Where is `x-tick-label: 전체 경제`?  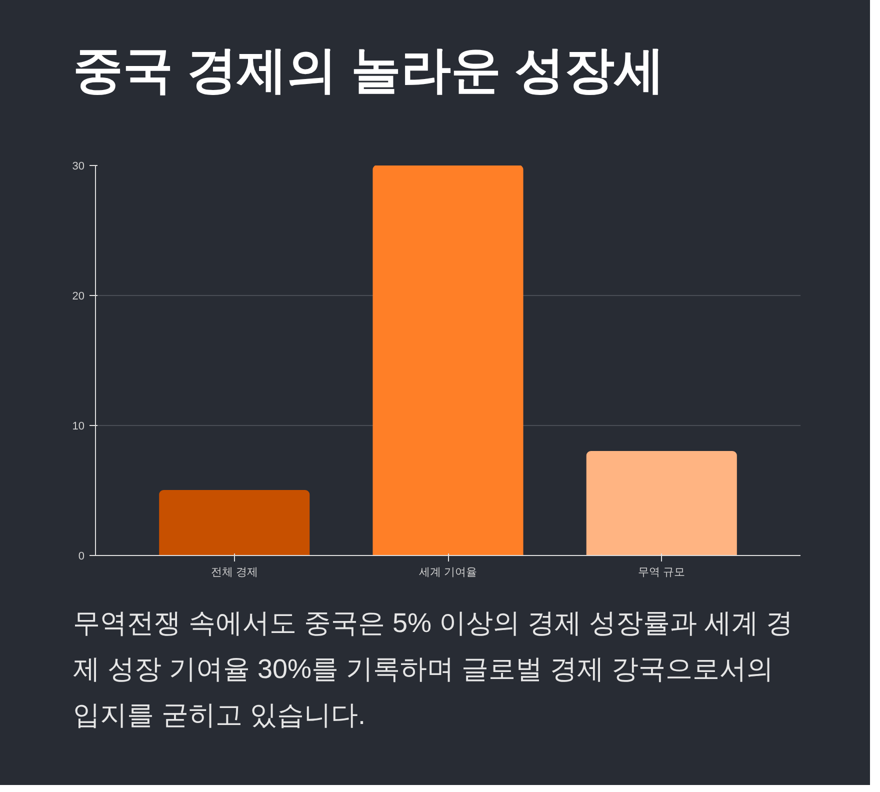
x-tick-label: 전체 경제 is located at coordinates (234, 572).